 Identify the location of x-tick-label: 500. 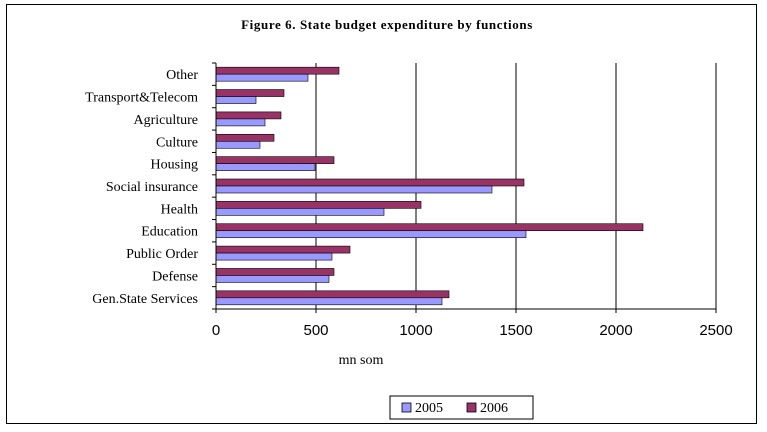
(315, 330).